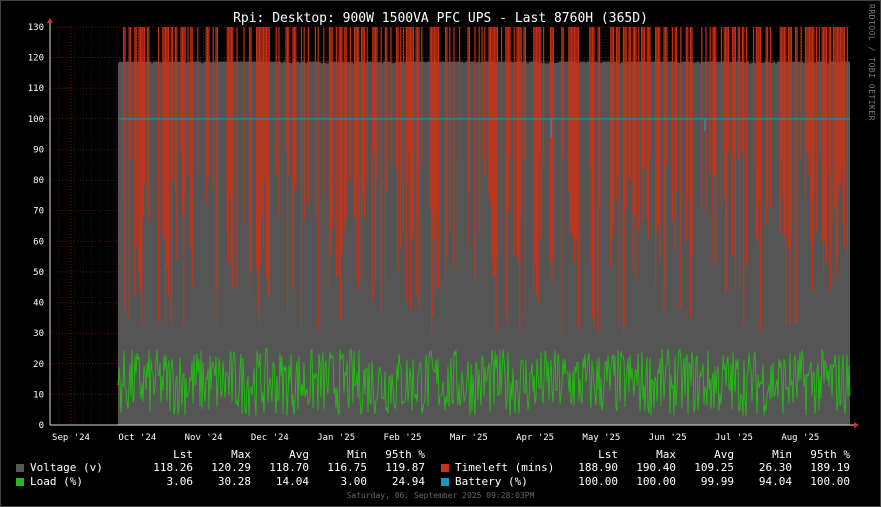 The height and width of the screenshot is (507, 881). Describe the element at coordinates (38, 304) in the screenshot. I see `y-tick-label: 40` at that location.